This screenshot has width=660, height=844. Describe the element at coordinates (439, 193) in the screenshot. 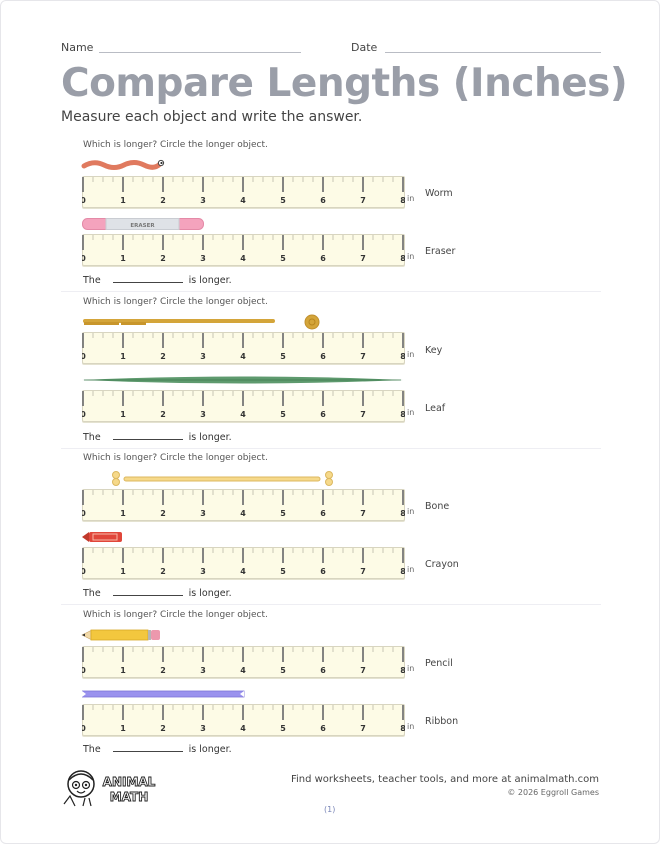

I see `object-label-worm: Worm` at that location.